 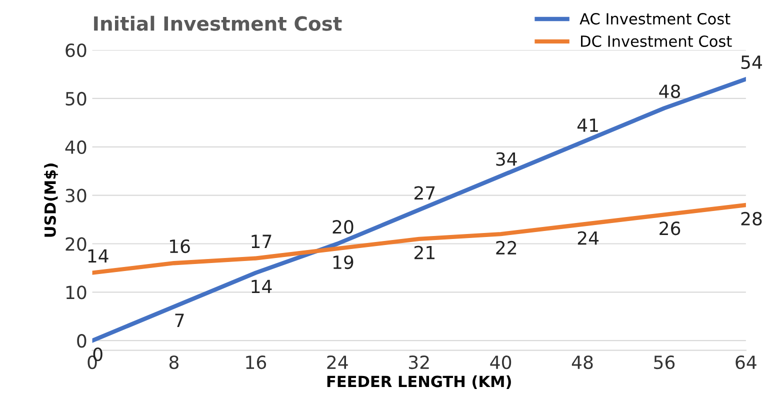 What do you see at coordinates (81, 341) in the screenshot?
I see `y-tick-label: 0` at bounding box center [81, 341].